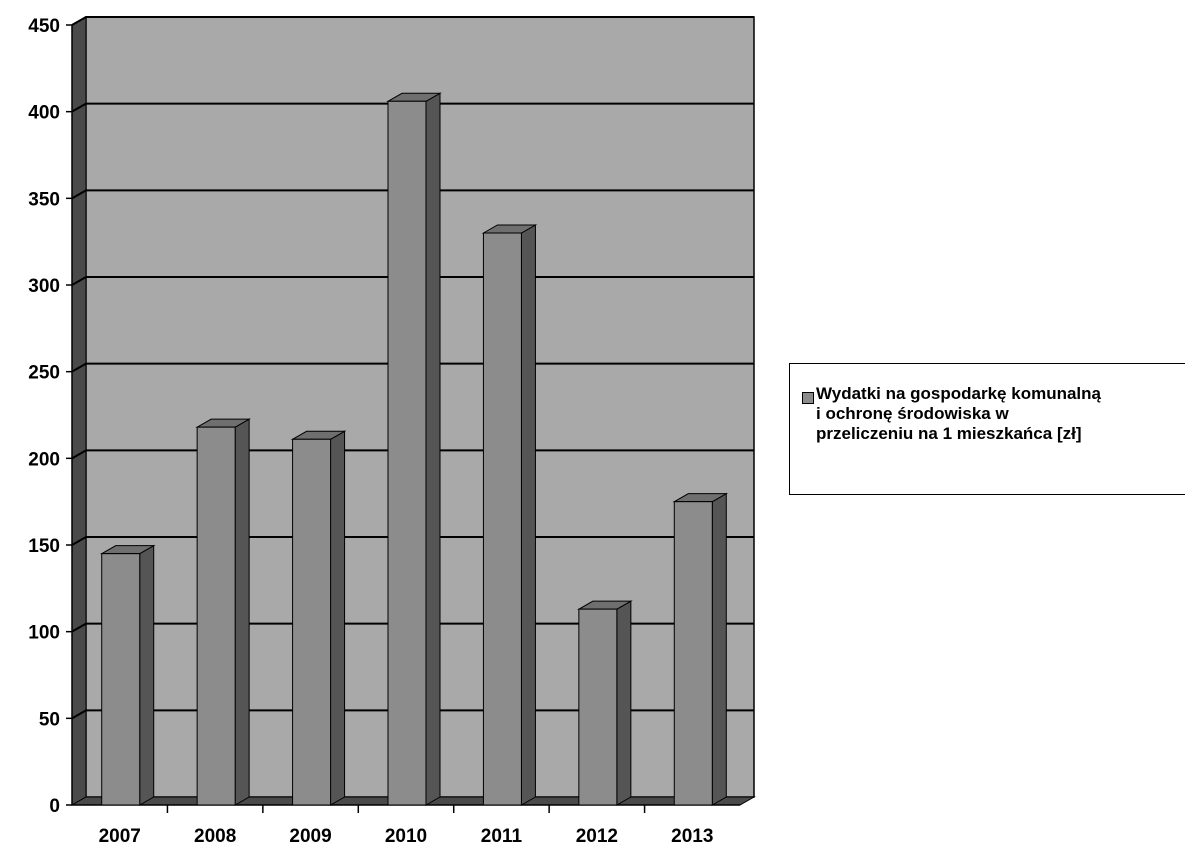 The width and height of the screenshot is (1185, 848). I want to click on y-tick-label: 100, so click(44, 633).